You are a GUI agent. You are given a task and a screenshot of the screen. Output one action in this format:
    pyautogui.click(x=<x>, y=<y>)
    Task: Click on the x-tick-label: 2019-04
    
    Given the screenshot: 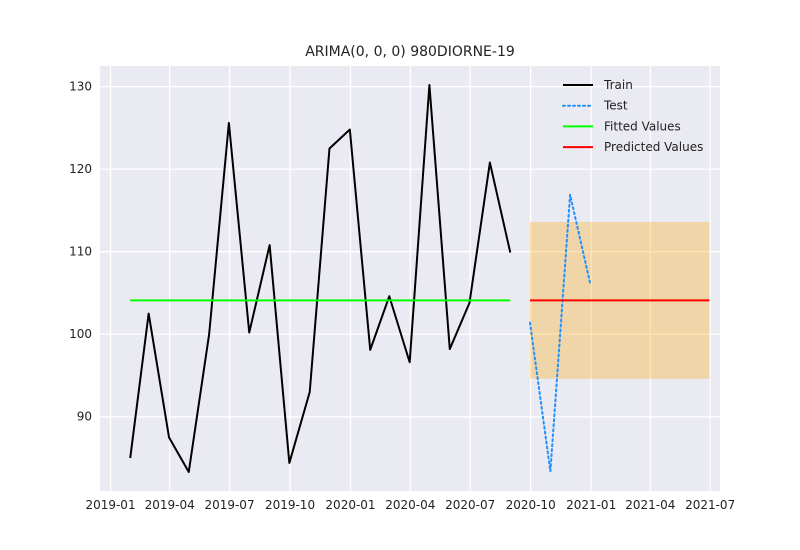 What is the action you would take?
    pyautogui.click(x=170, y=505)
    